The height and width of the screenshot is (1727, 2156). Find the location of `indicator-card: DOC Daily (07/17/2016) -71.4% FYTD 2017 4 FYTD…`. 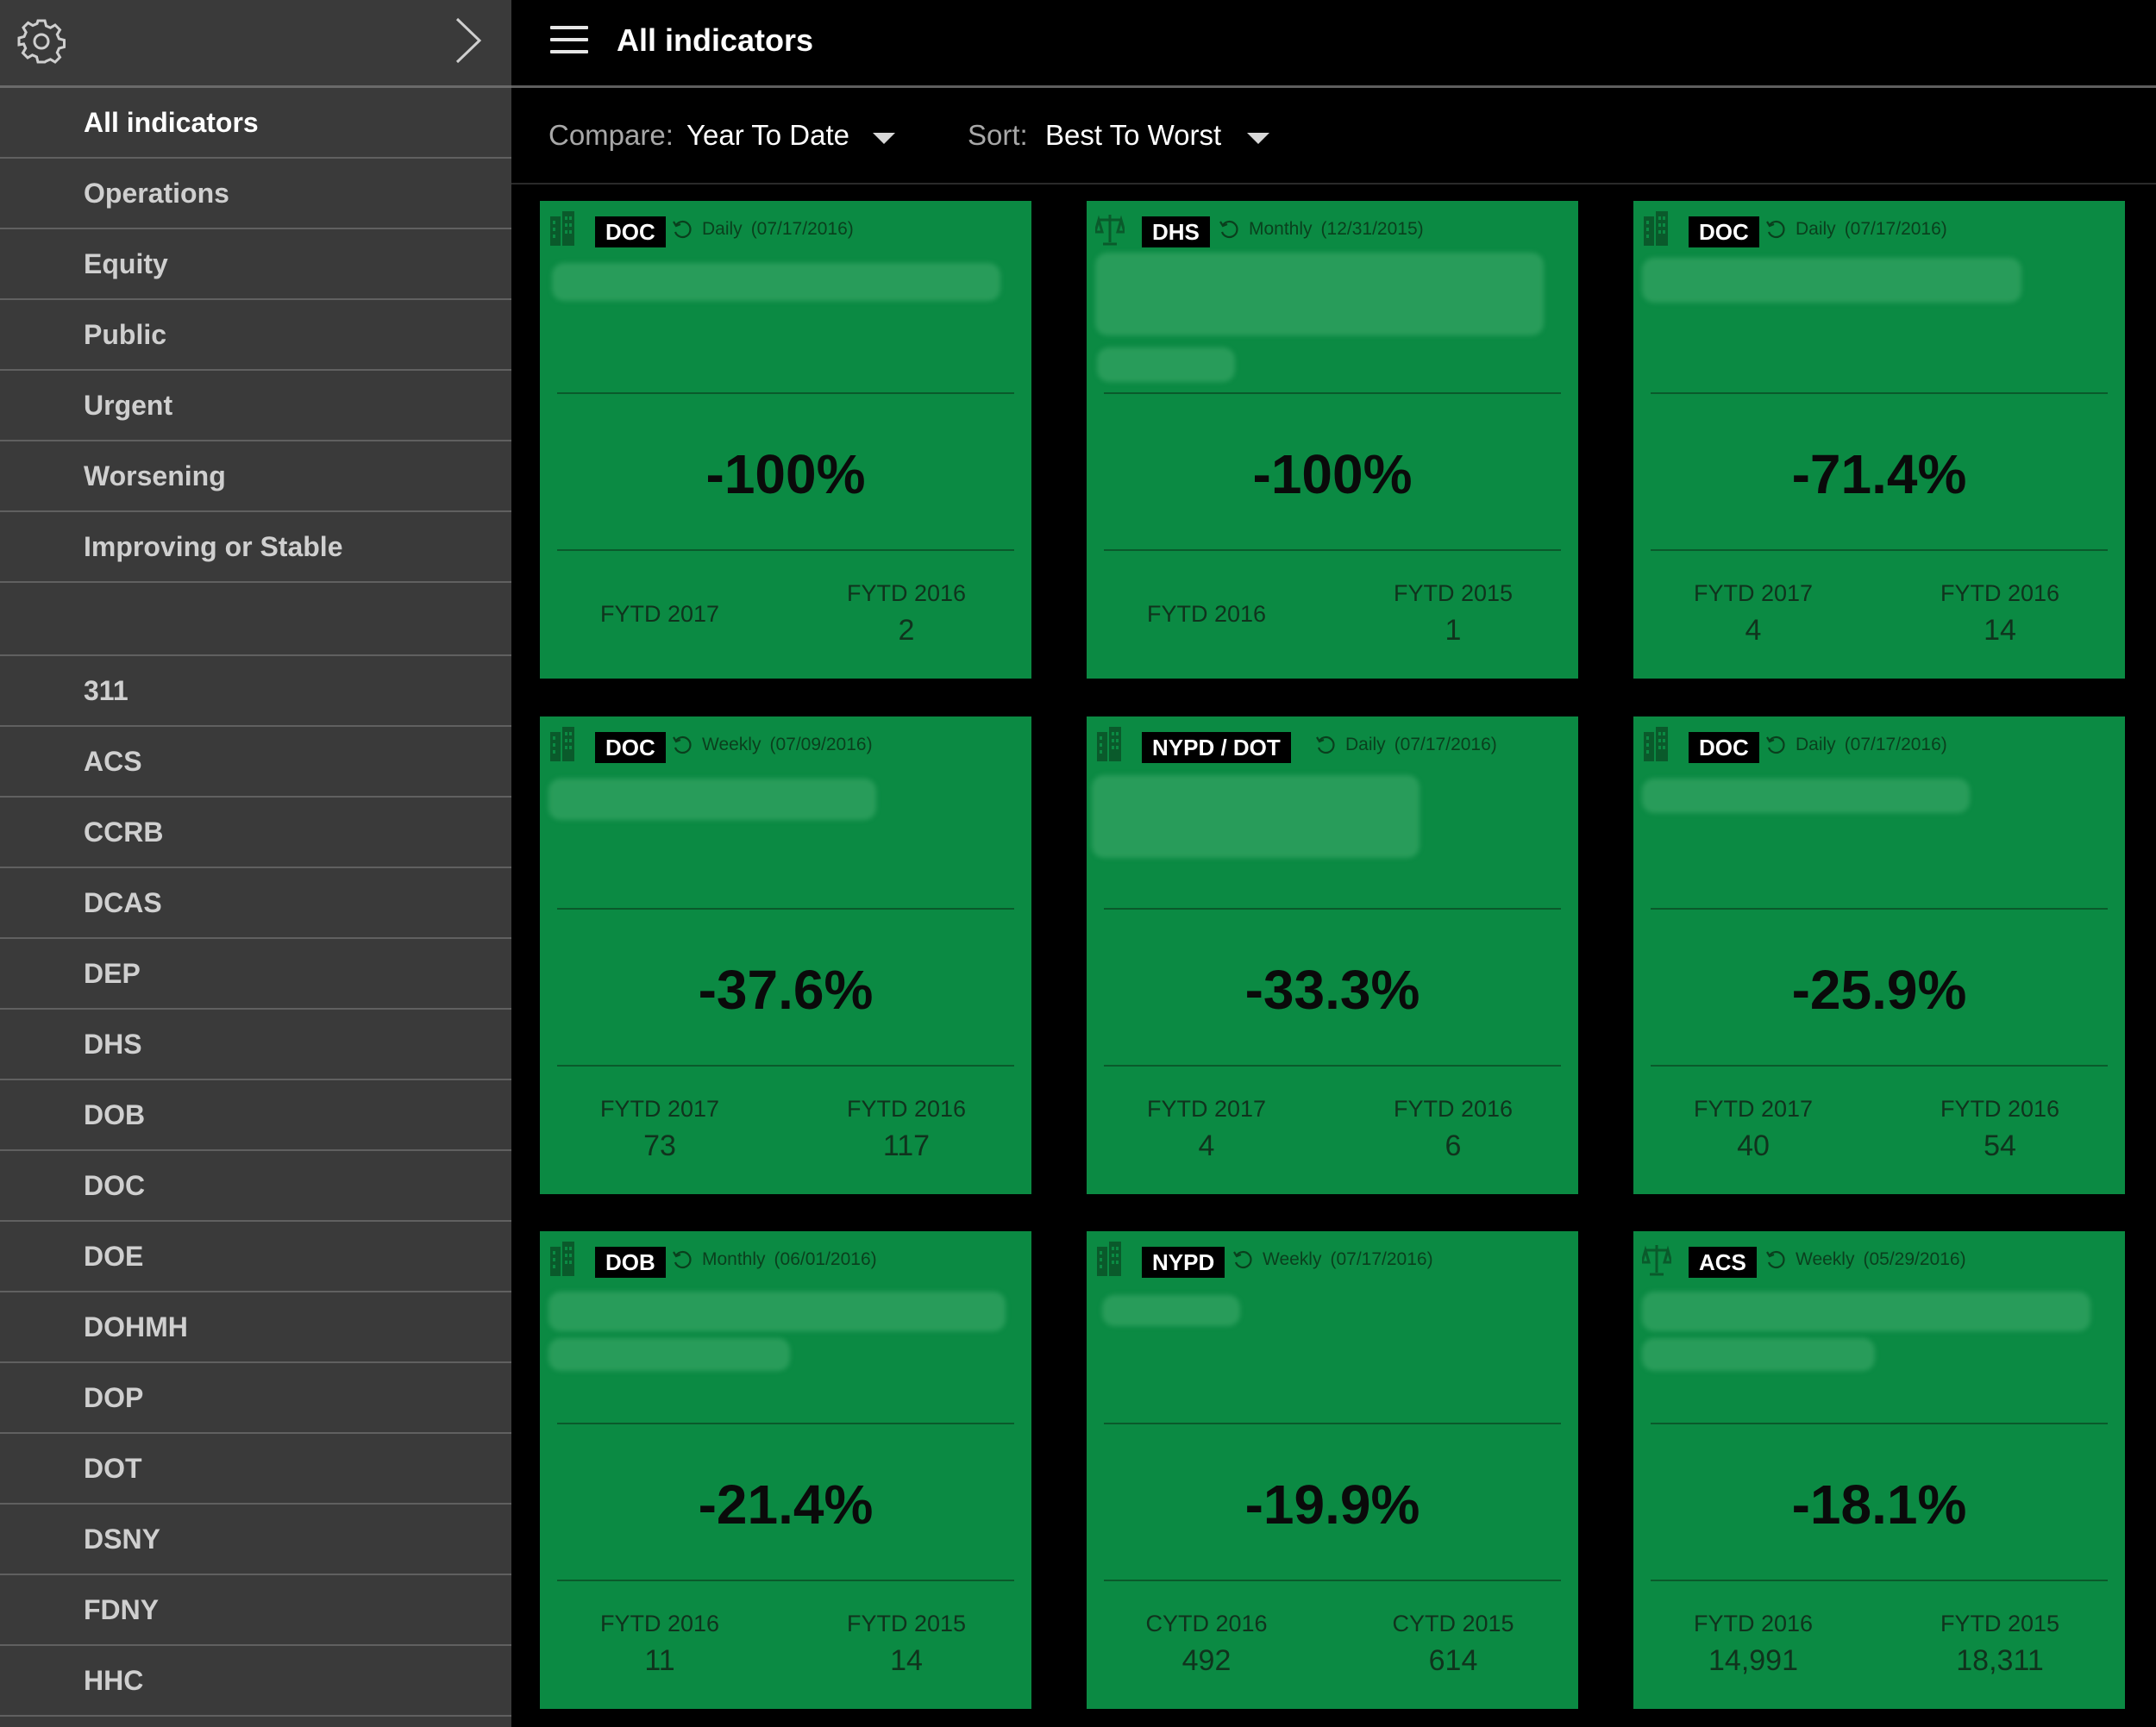

indicator-card: DOC Daily (07/17/2016) -71.4% FYTD 2017 4 FYTD… is located at coordinates (1879, 440).